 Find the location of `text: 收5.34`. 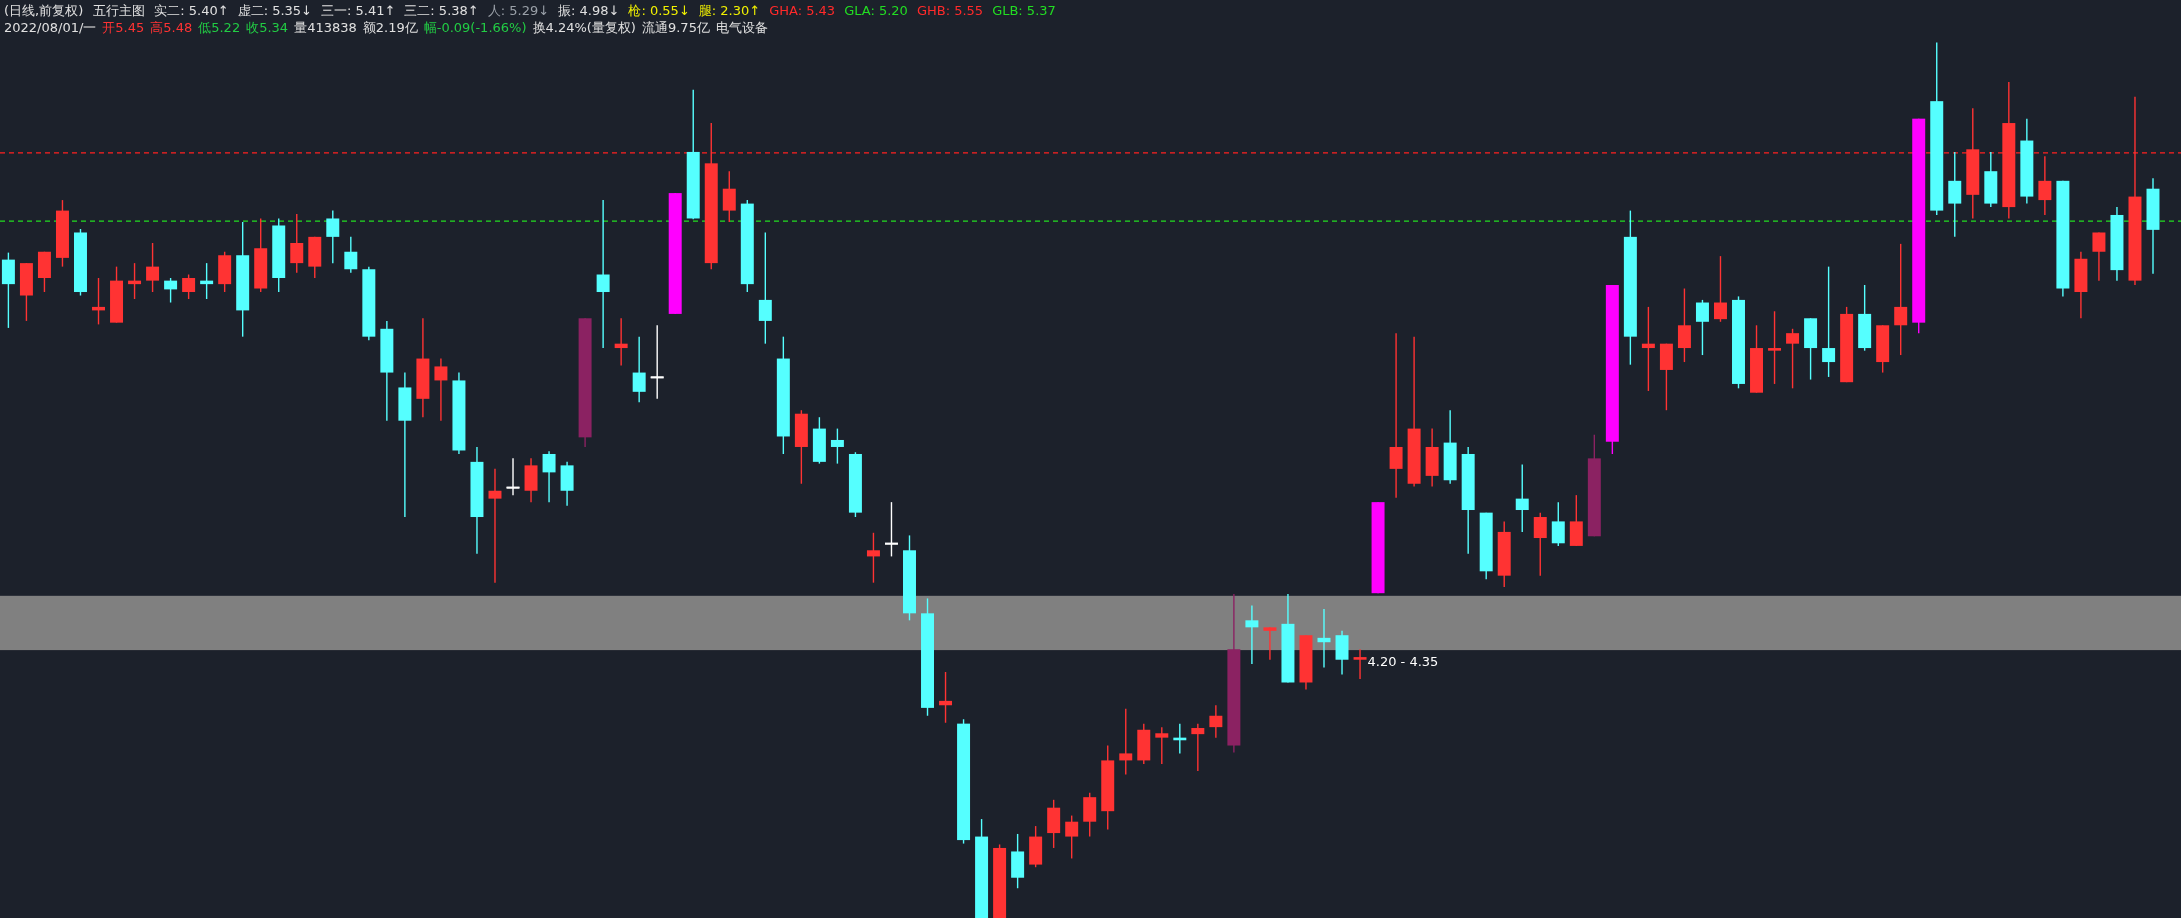

text: 收5.34 is located at coordinates (267, 27).